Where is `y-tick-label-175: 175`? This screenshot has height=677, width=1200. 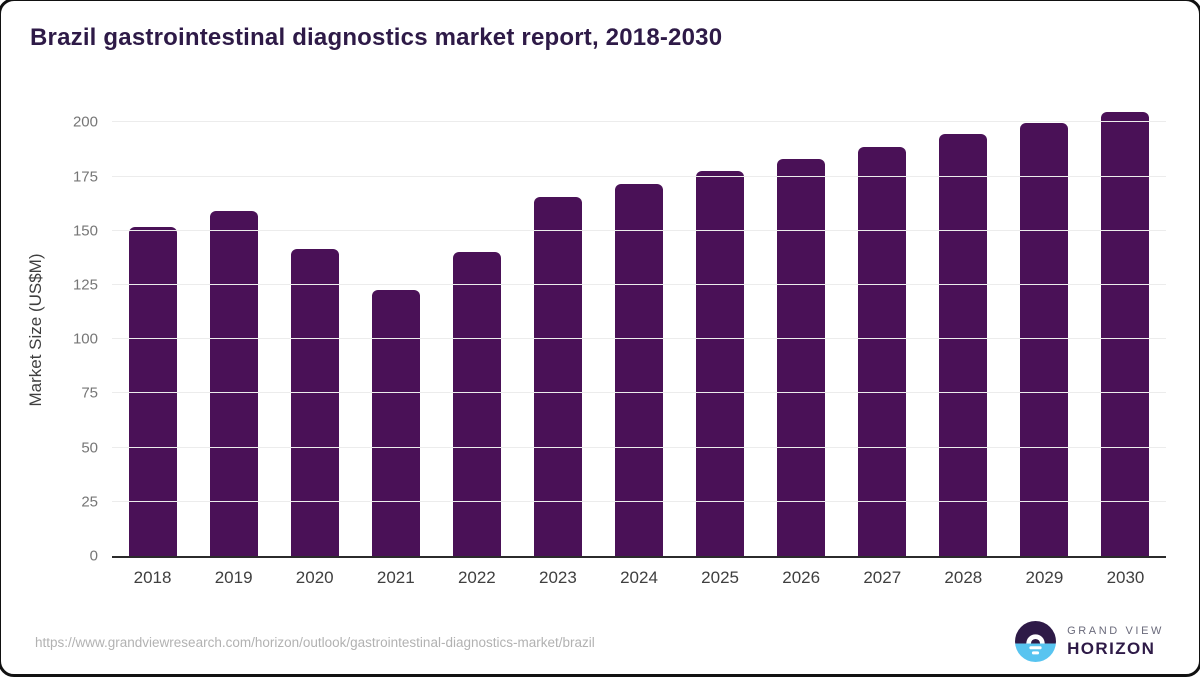
y-tick-label-175: 175 is located at coordinates (85, 177).